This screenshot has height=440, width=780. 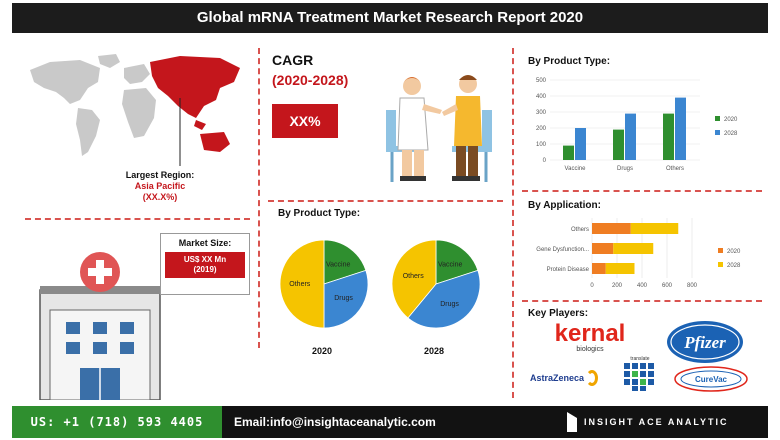 I want to click on divider-left-h, so click(x=137, y=219).